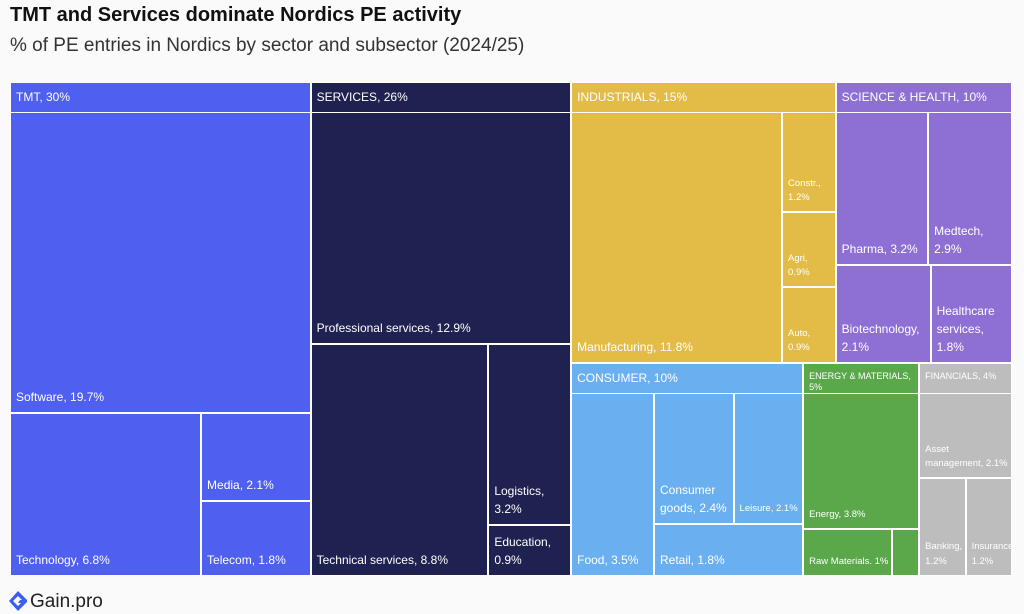 This screenshot has height=614, width=1024. I want to click on subsector: Leisure, 2.1%, so click(768, 458).